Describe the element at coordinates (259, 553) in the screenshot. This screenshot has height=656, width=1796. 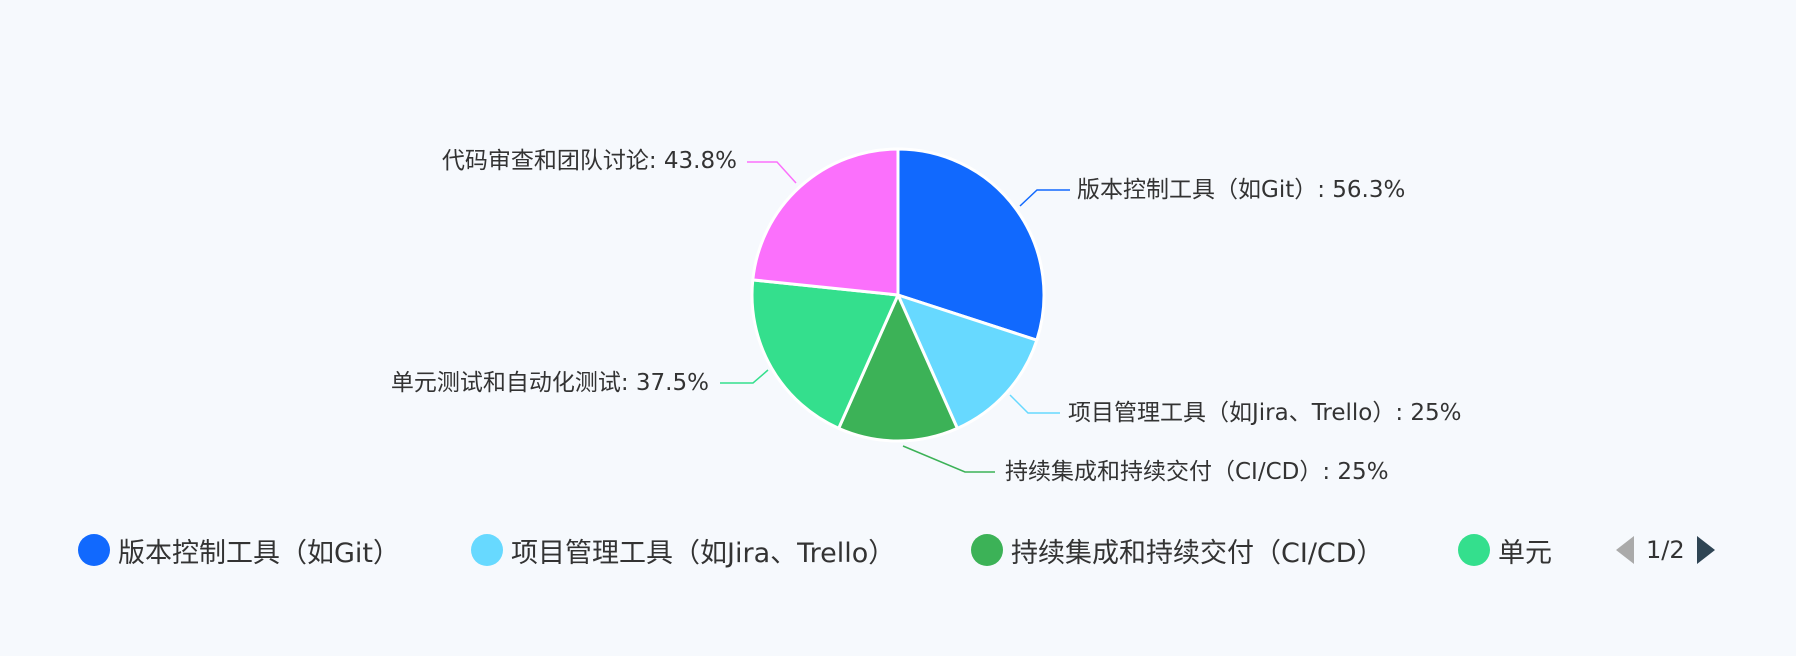
I see `legend-label: 版本控制工具（如Git）` at that location.